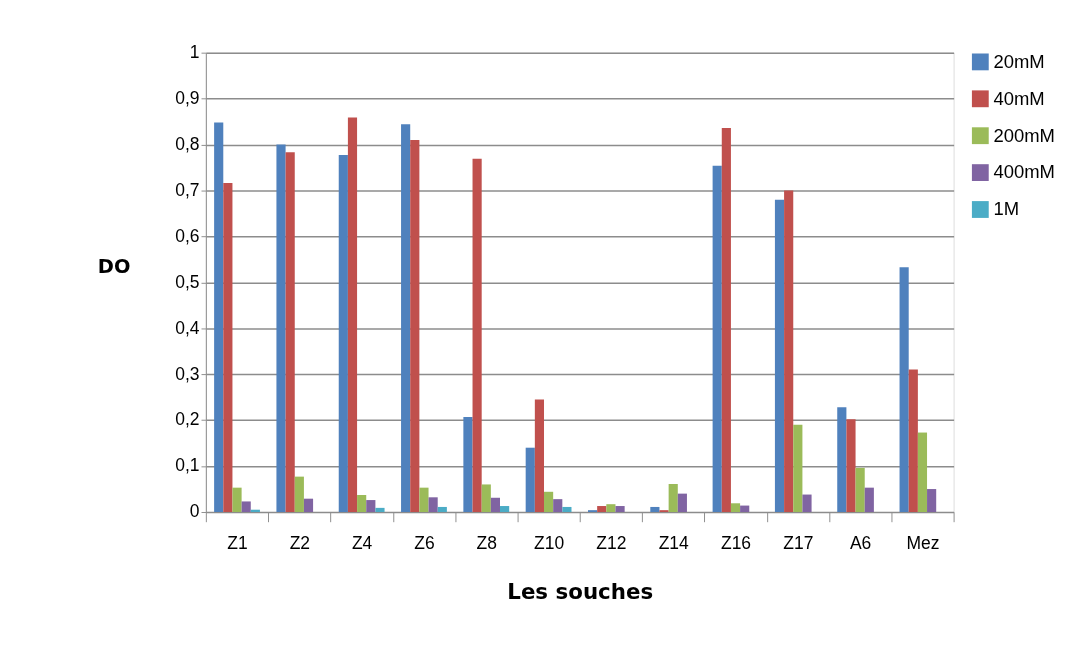  What do you see at coordinates (187, 419) in the screenshot?
I see `y-tick-label: 0,2` at bounding box center [187, 419].